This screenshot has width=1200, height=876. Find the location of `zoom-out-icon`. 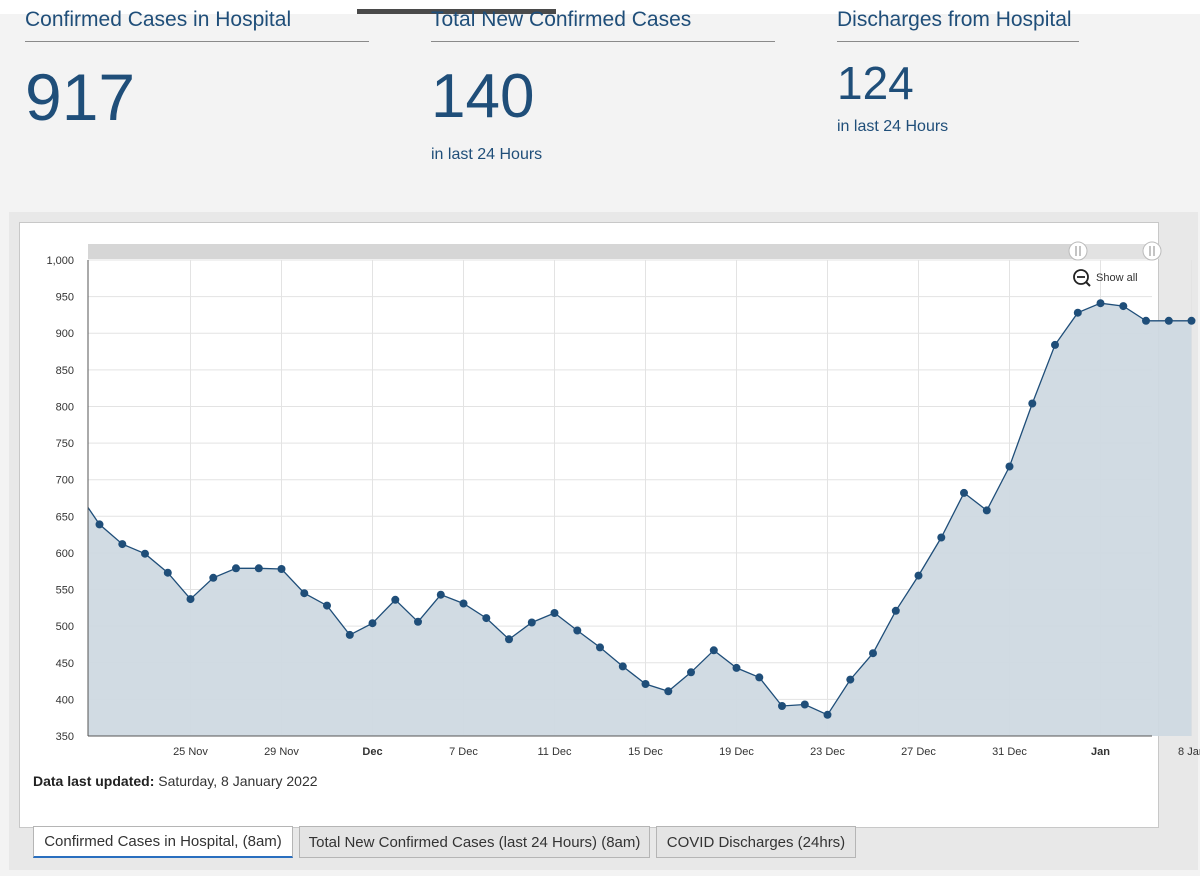

zoom-out-icon is located at coordinates (1082, 278).